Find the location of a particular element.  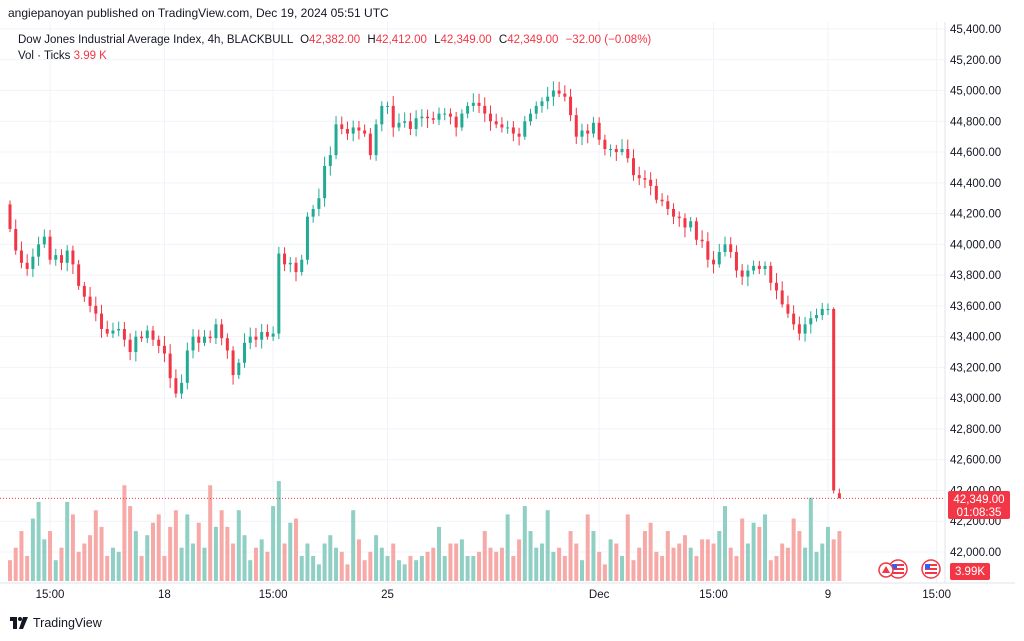

volume-legend: Vol · Ticks 3.99 K is located at coordinates (62, 56).